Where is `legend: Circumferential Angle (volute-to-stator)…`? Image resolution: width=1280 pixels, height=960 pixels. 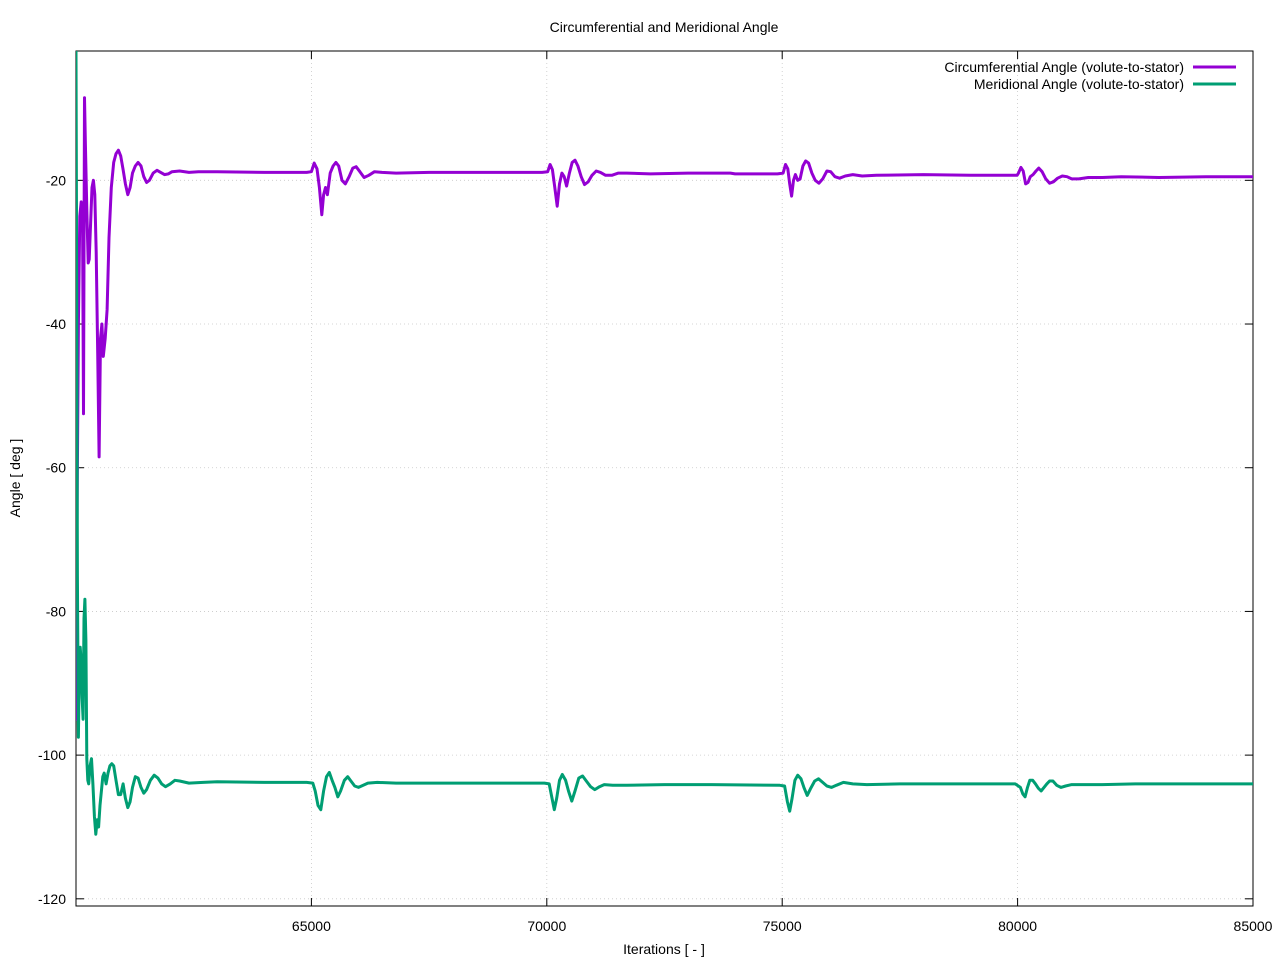 legend: Circumferential Angle (volute-to-stator)… is located at coordinates (1090, 75).